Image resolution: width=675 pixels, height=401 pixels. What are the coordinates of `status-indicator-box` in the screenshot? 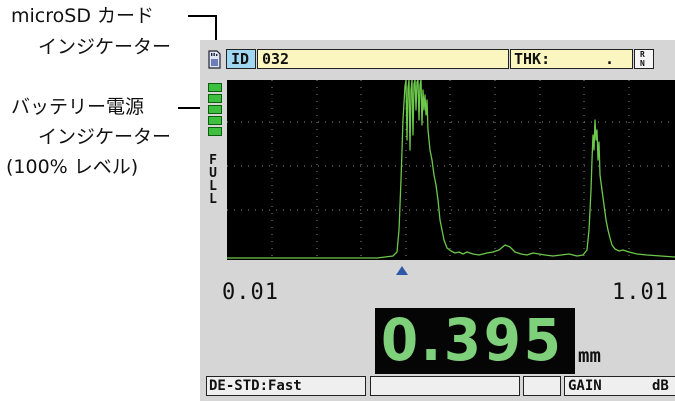 It's located at (644, 59).